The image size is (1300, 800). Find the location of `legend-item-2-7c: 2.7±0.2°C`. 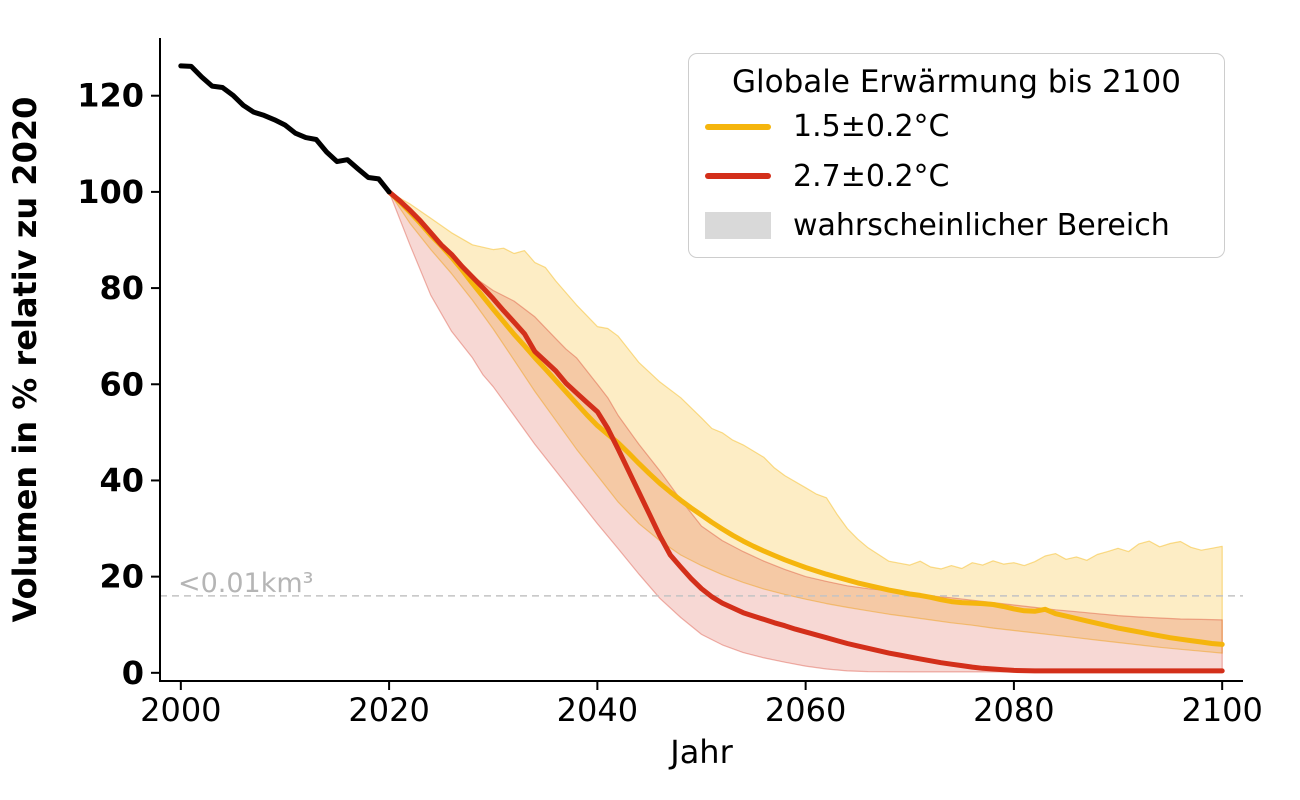

legend-item-2-7c: 2.7±0.2°C is located at coordinates (956, 176).